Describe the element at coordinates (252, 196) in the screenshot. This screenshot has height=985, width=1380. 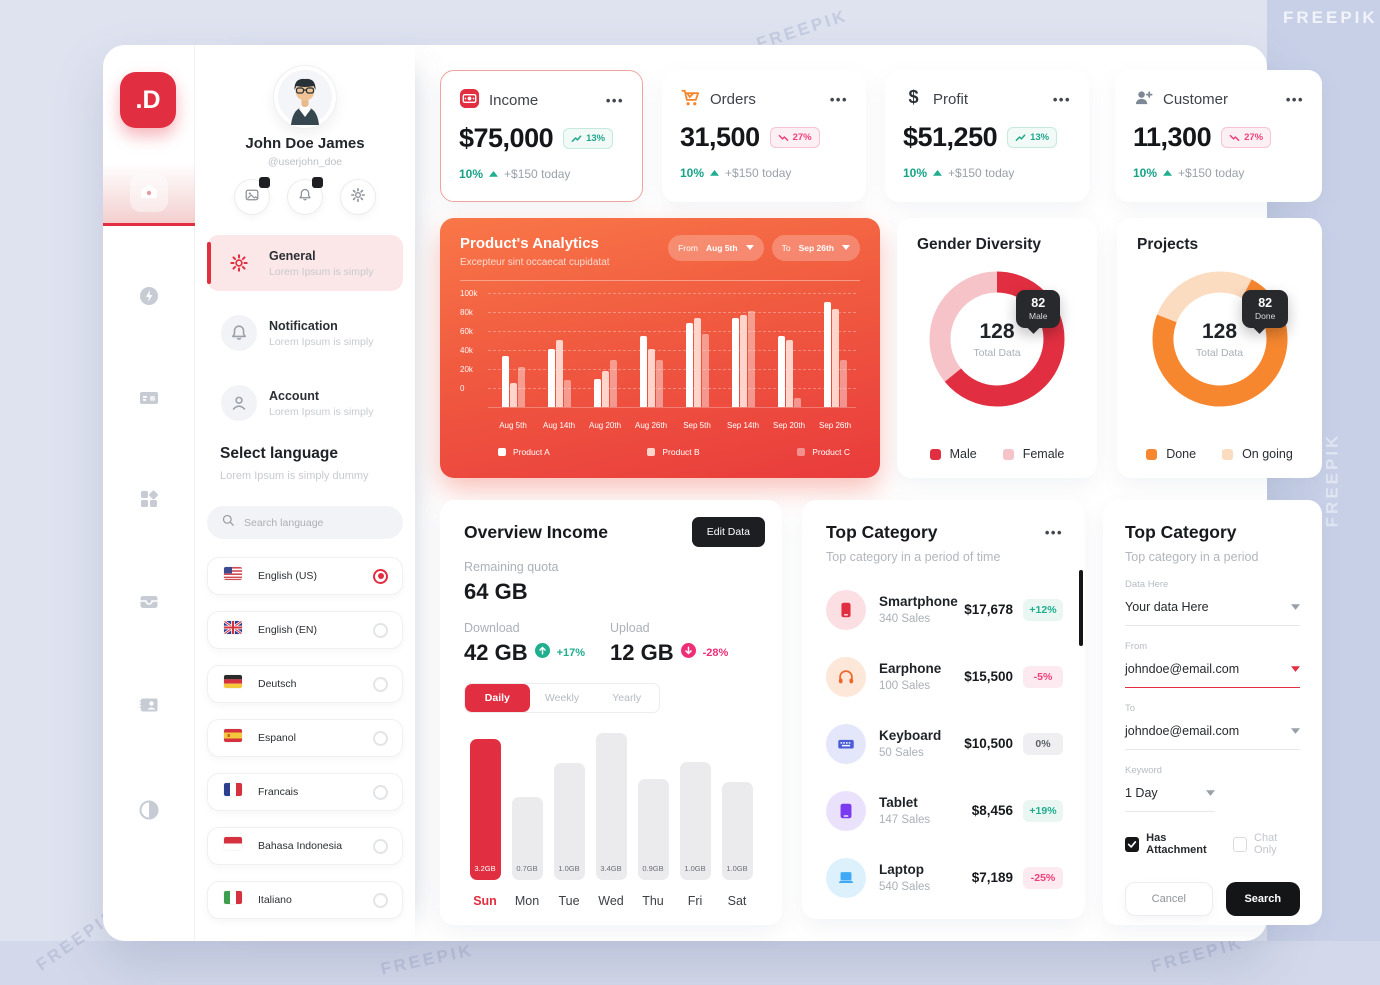
I see `gallery-button` at that location.